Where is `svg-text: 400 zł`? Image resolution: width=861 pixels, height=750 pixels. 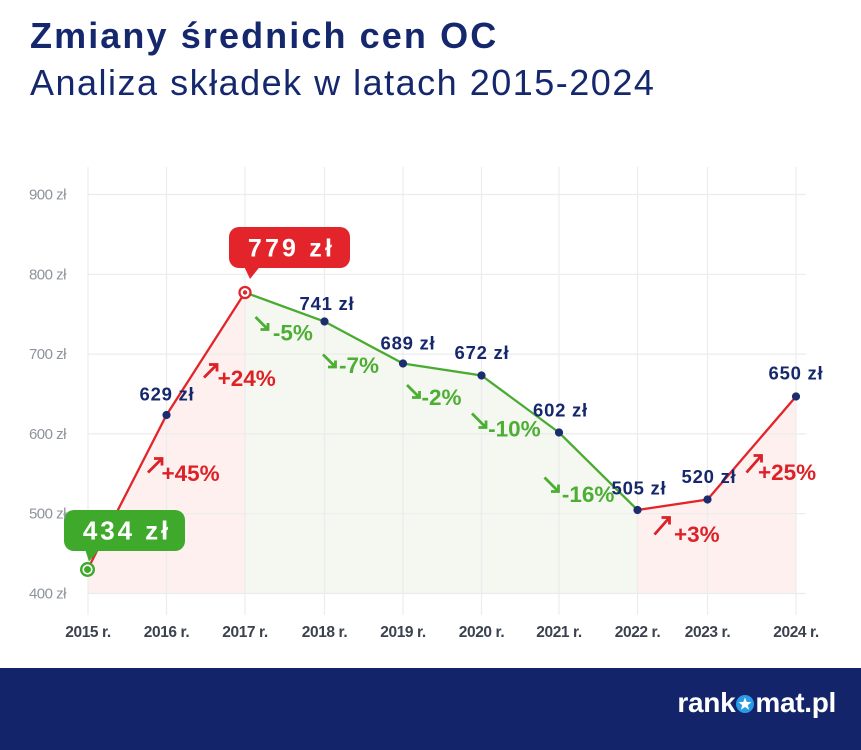 svg-text: 400 zł is located at coordinates (48, 594).